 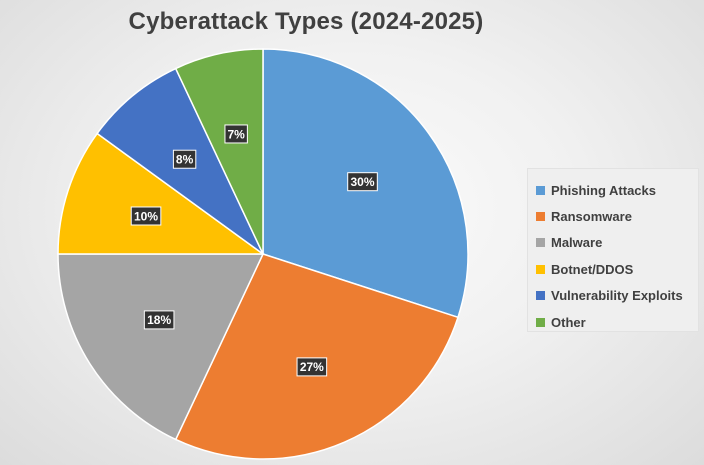 I want to click on legend-item-other: Other, so click(x=617, y=322).